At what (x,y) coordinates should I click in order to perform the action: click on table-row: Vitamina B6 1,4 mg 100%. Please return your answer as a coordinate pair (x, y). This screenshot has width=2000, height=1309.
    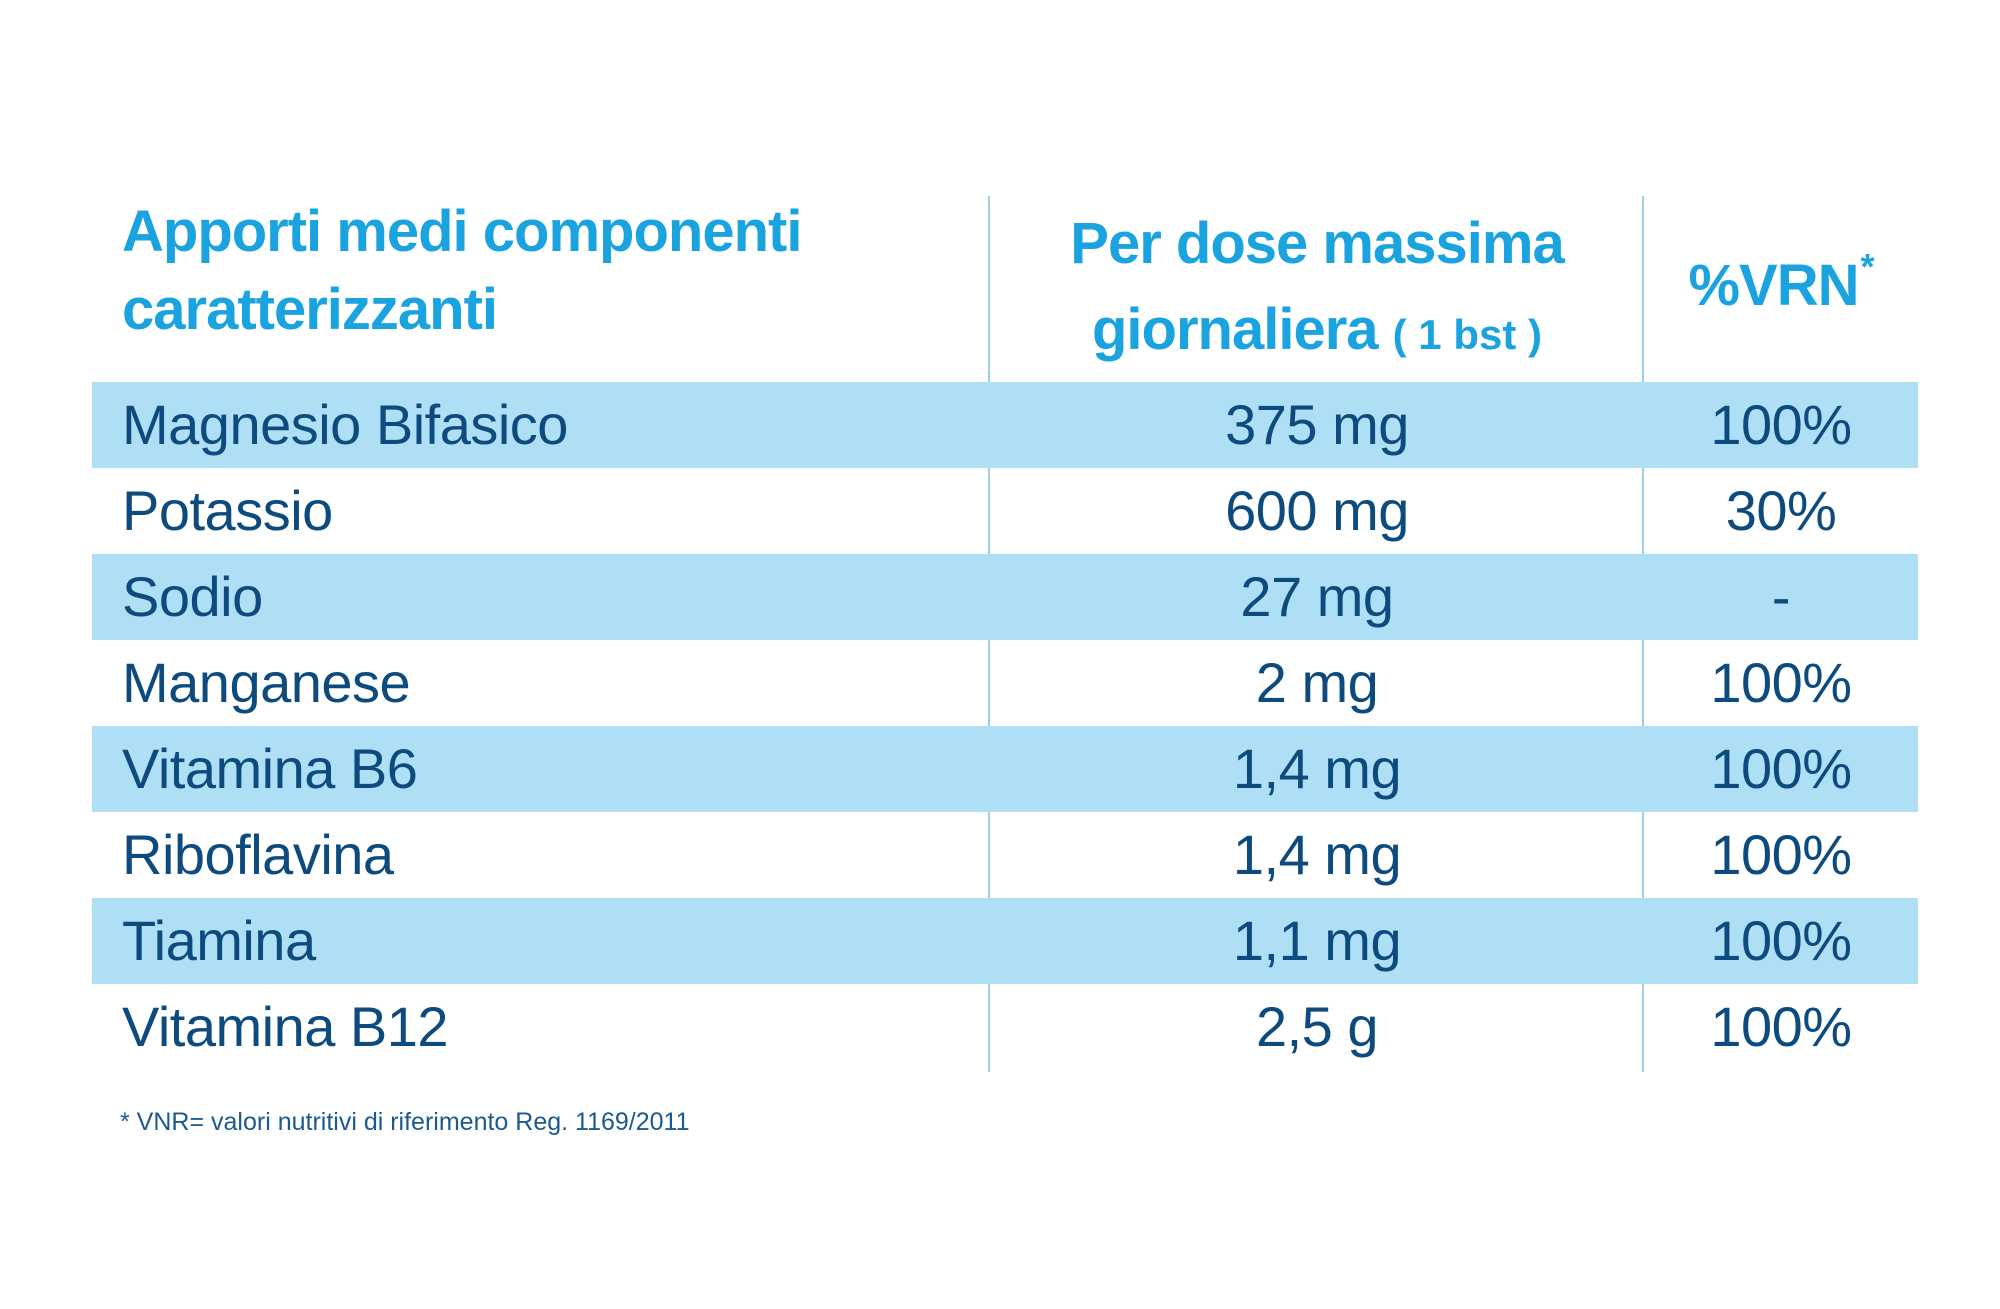
    Looking at the image, I should click on (1005, 769).